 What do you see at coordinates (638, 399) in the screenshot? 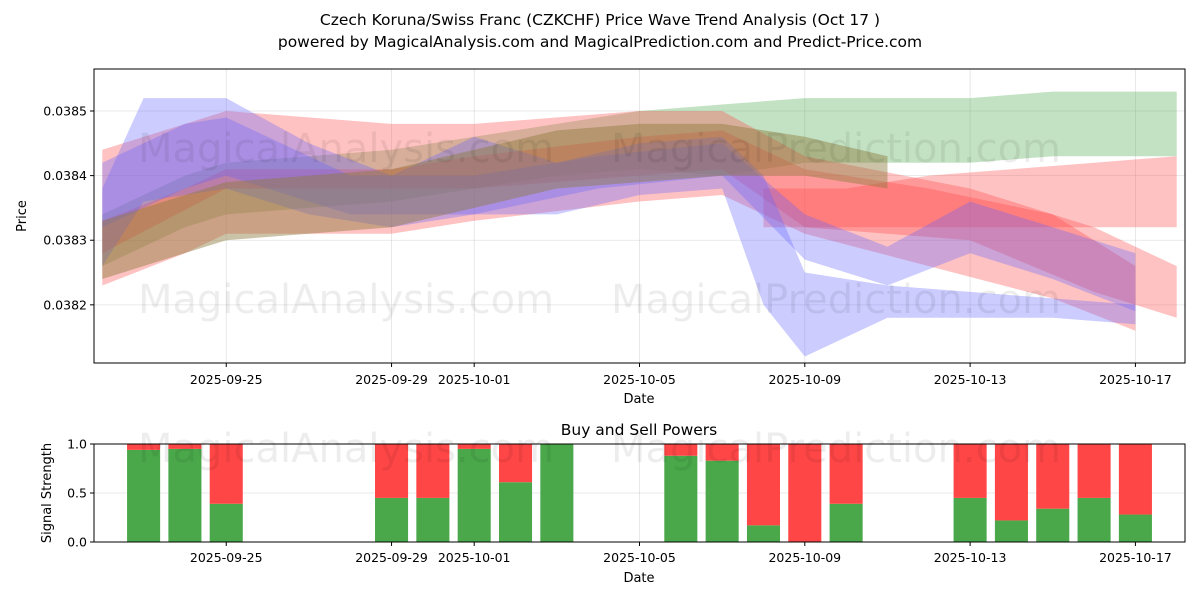
I see `price-x-label: Date` at bounding box center [638, 399].